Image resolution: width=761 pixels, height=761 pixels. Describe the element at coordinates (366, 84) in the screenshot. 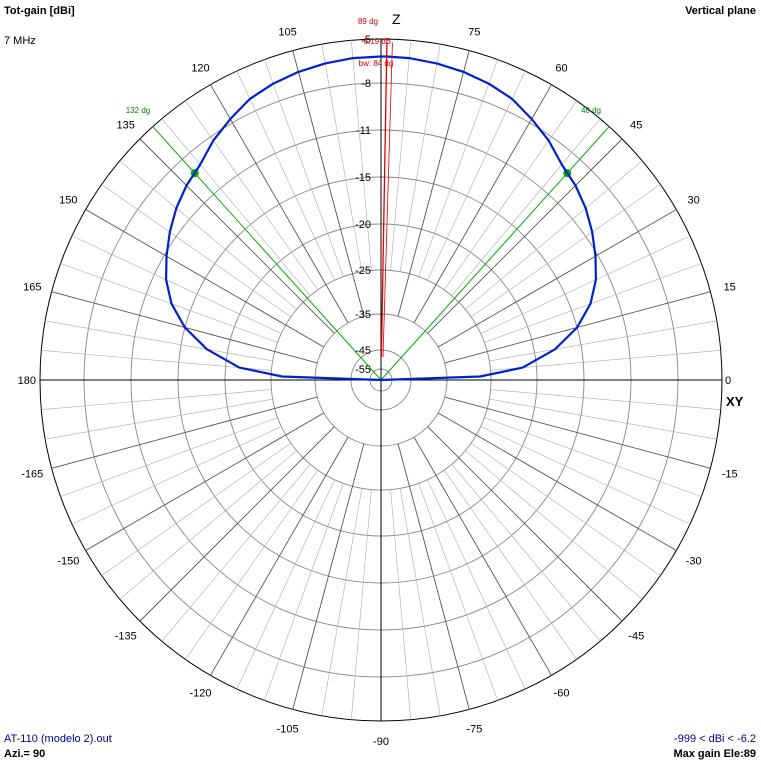

I see `radial-tick-label: -8` at that location.